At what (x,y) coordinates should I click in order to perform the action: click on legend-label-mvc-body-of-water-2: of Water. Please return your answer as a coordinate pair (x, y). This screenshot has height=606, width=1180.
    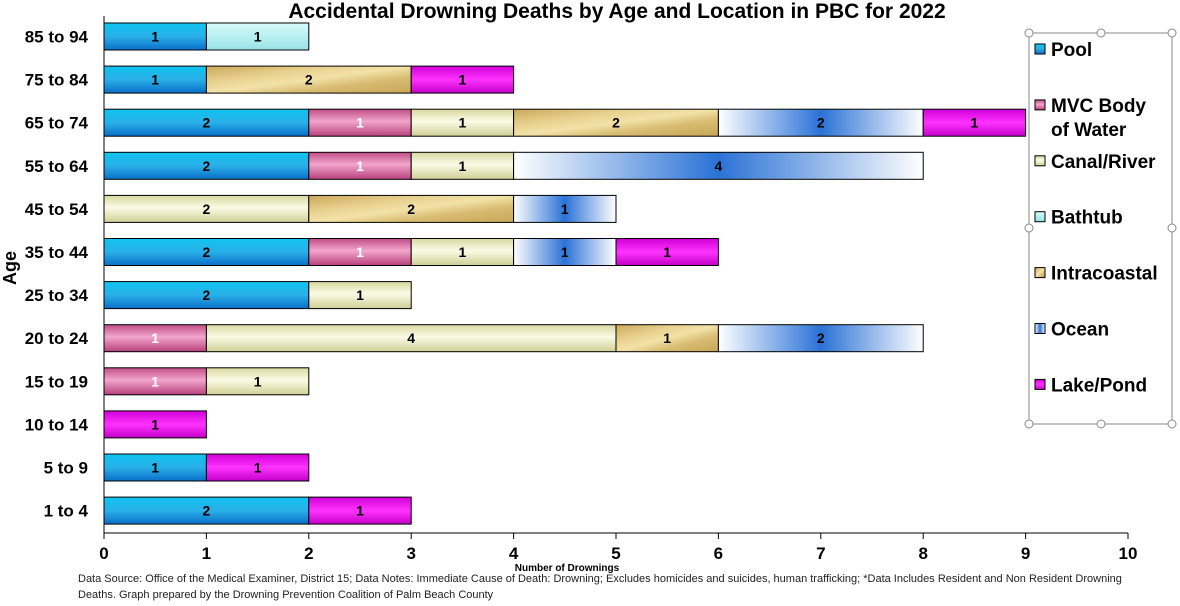
    Looking at the image, I should click on (1089, 130).